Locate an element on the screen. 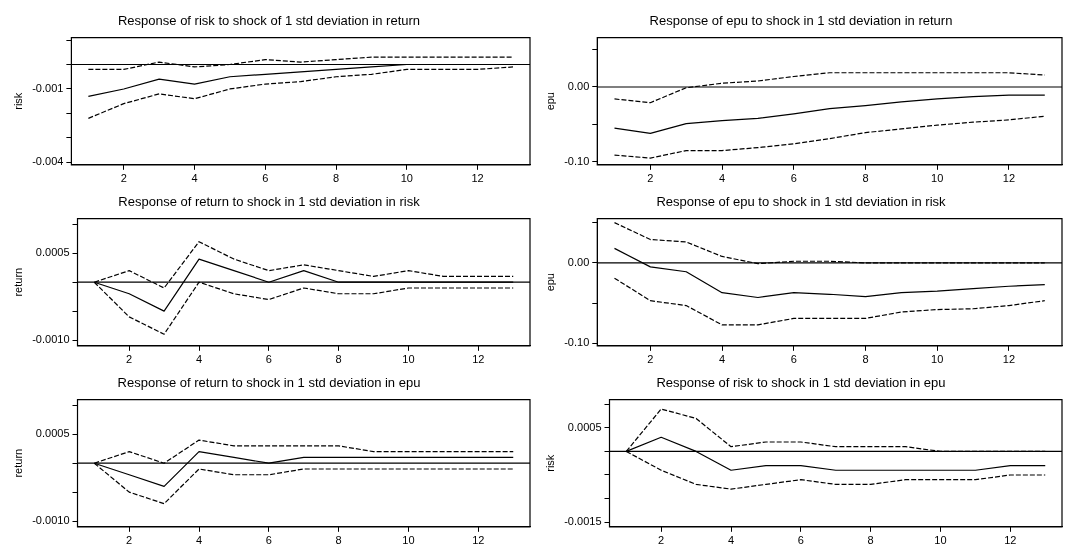 The width and height of the screenshot is (1073, 560). y-tick-label: -0.004 is located at coordinates (48, 161).